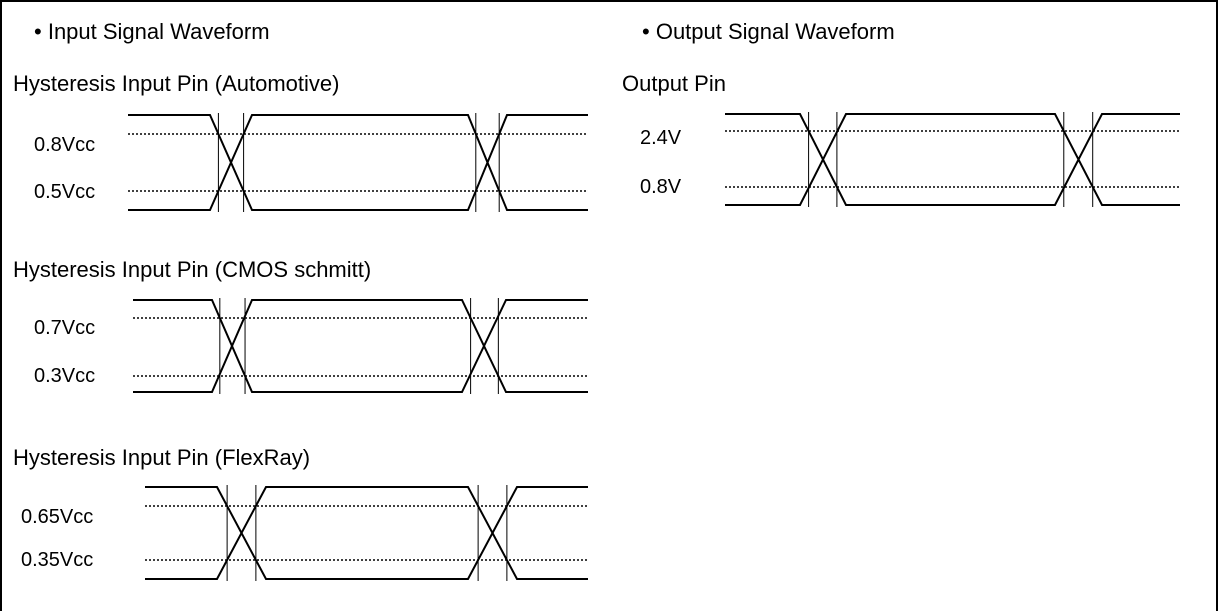  What do you see at coordinates (661, 187) in the screenshot?
I see `low-threshold-label-output-pin: 0.8V` at bounding box center [661, 187].